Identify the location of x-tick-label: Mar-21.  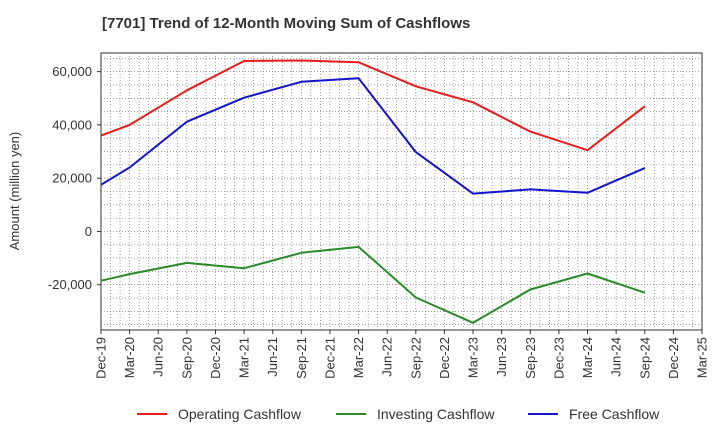
(244, 357).